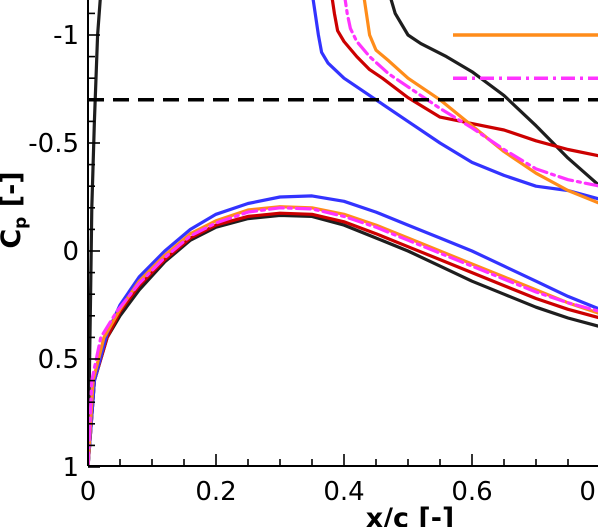 This screenshot has width=598, height=527. I want to click on y-tick-label: 0.5, so click(58, 360).